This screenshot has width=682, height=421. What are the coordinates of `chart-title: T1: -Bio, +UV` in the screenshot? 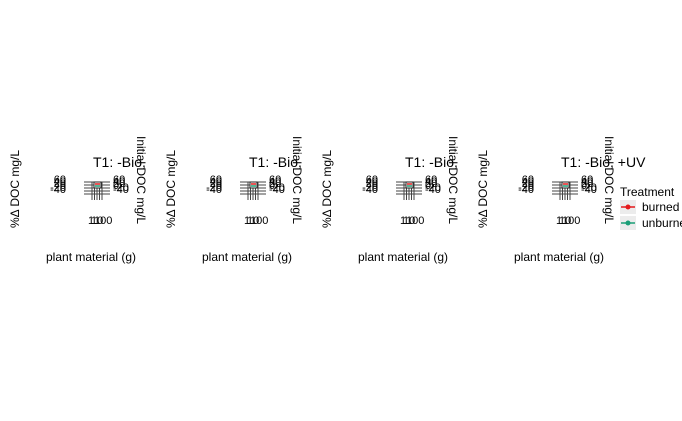 It's located at (603, 162).